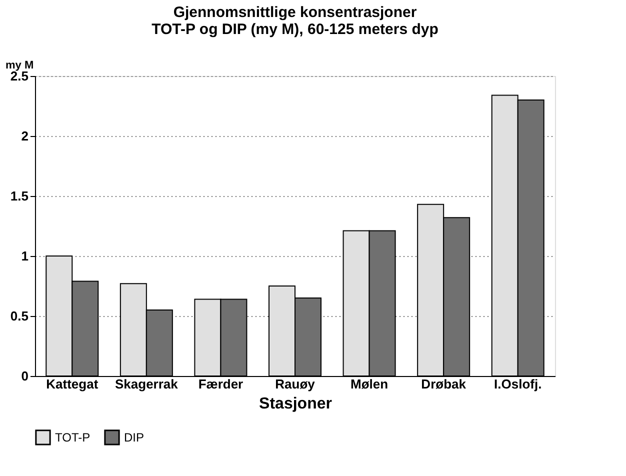  What do you see at coordinates (134, 437) in the screenshot?
I see `legend-label: DIP` at bounding box center [134, 437].